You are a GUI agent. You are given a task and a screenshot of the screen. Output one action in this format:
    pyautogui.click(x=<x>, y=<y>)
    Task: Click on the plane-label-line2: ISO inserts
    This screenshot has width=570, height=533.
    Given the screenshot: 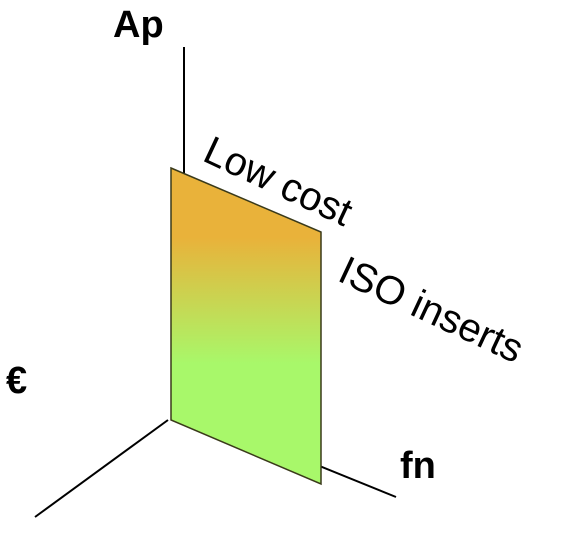 What is the action you would take?
    pyautogui.click(x=431, y=309)
    